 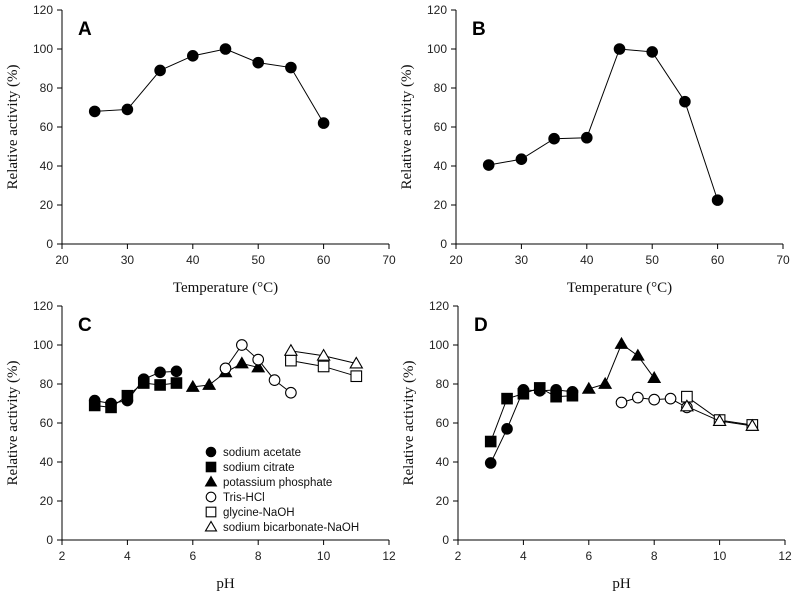 What do you see at coordinates (291, 528) in the screenshot?
I see `legend-label: sodium bicarbonate-NaOH` at bounding box center [291, 528].